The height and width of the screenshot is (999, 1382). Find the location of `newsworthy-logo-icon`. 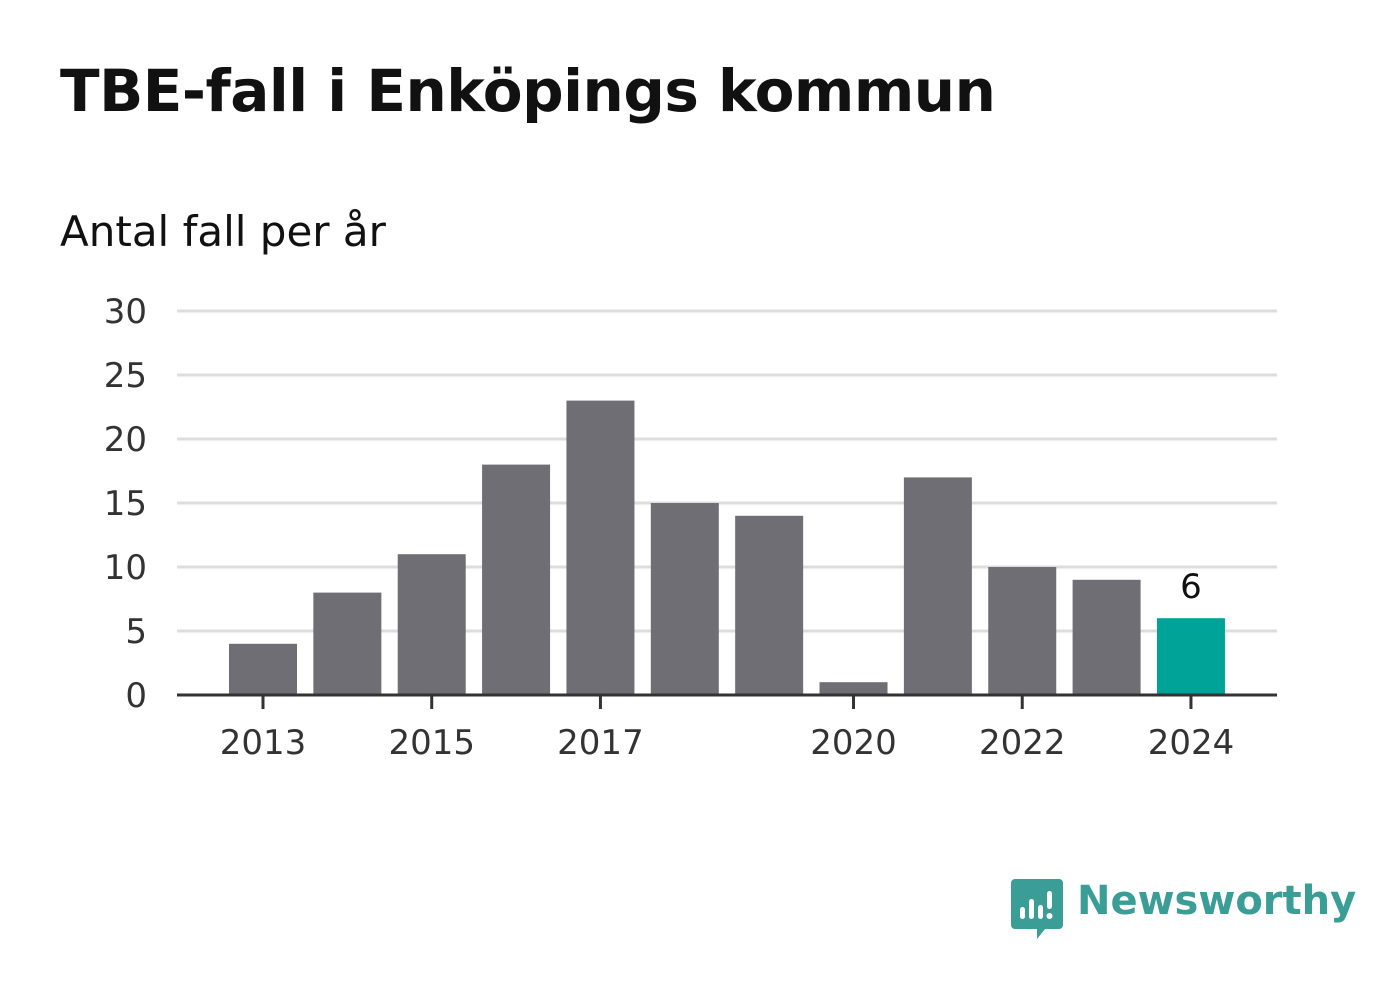

newsworthy-logo-icon is located at coordinates (1037, 909).